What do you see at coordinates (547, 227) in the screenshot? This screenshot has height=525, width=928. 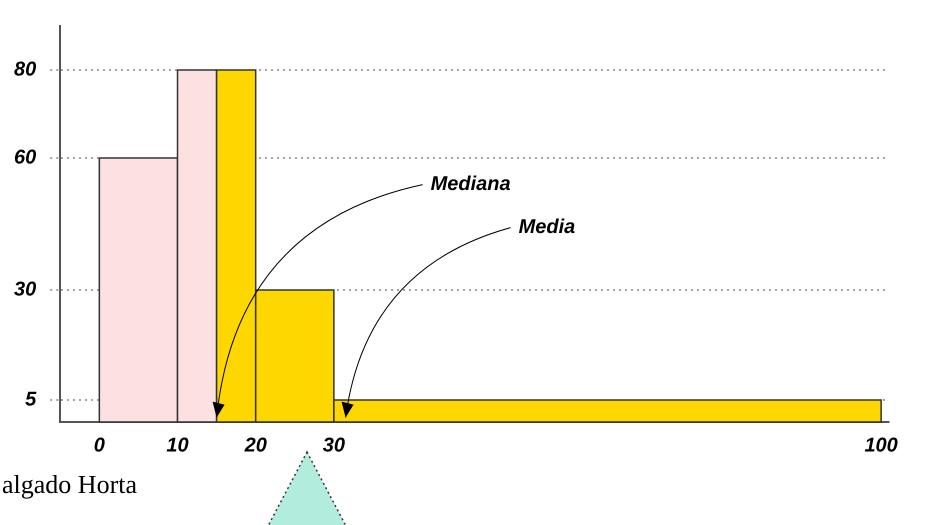 I see `annotation: Media` at bounding box center [547, 227].